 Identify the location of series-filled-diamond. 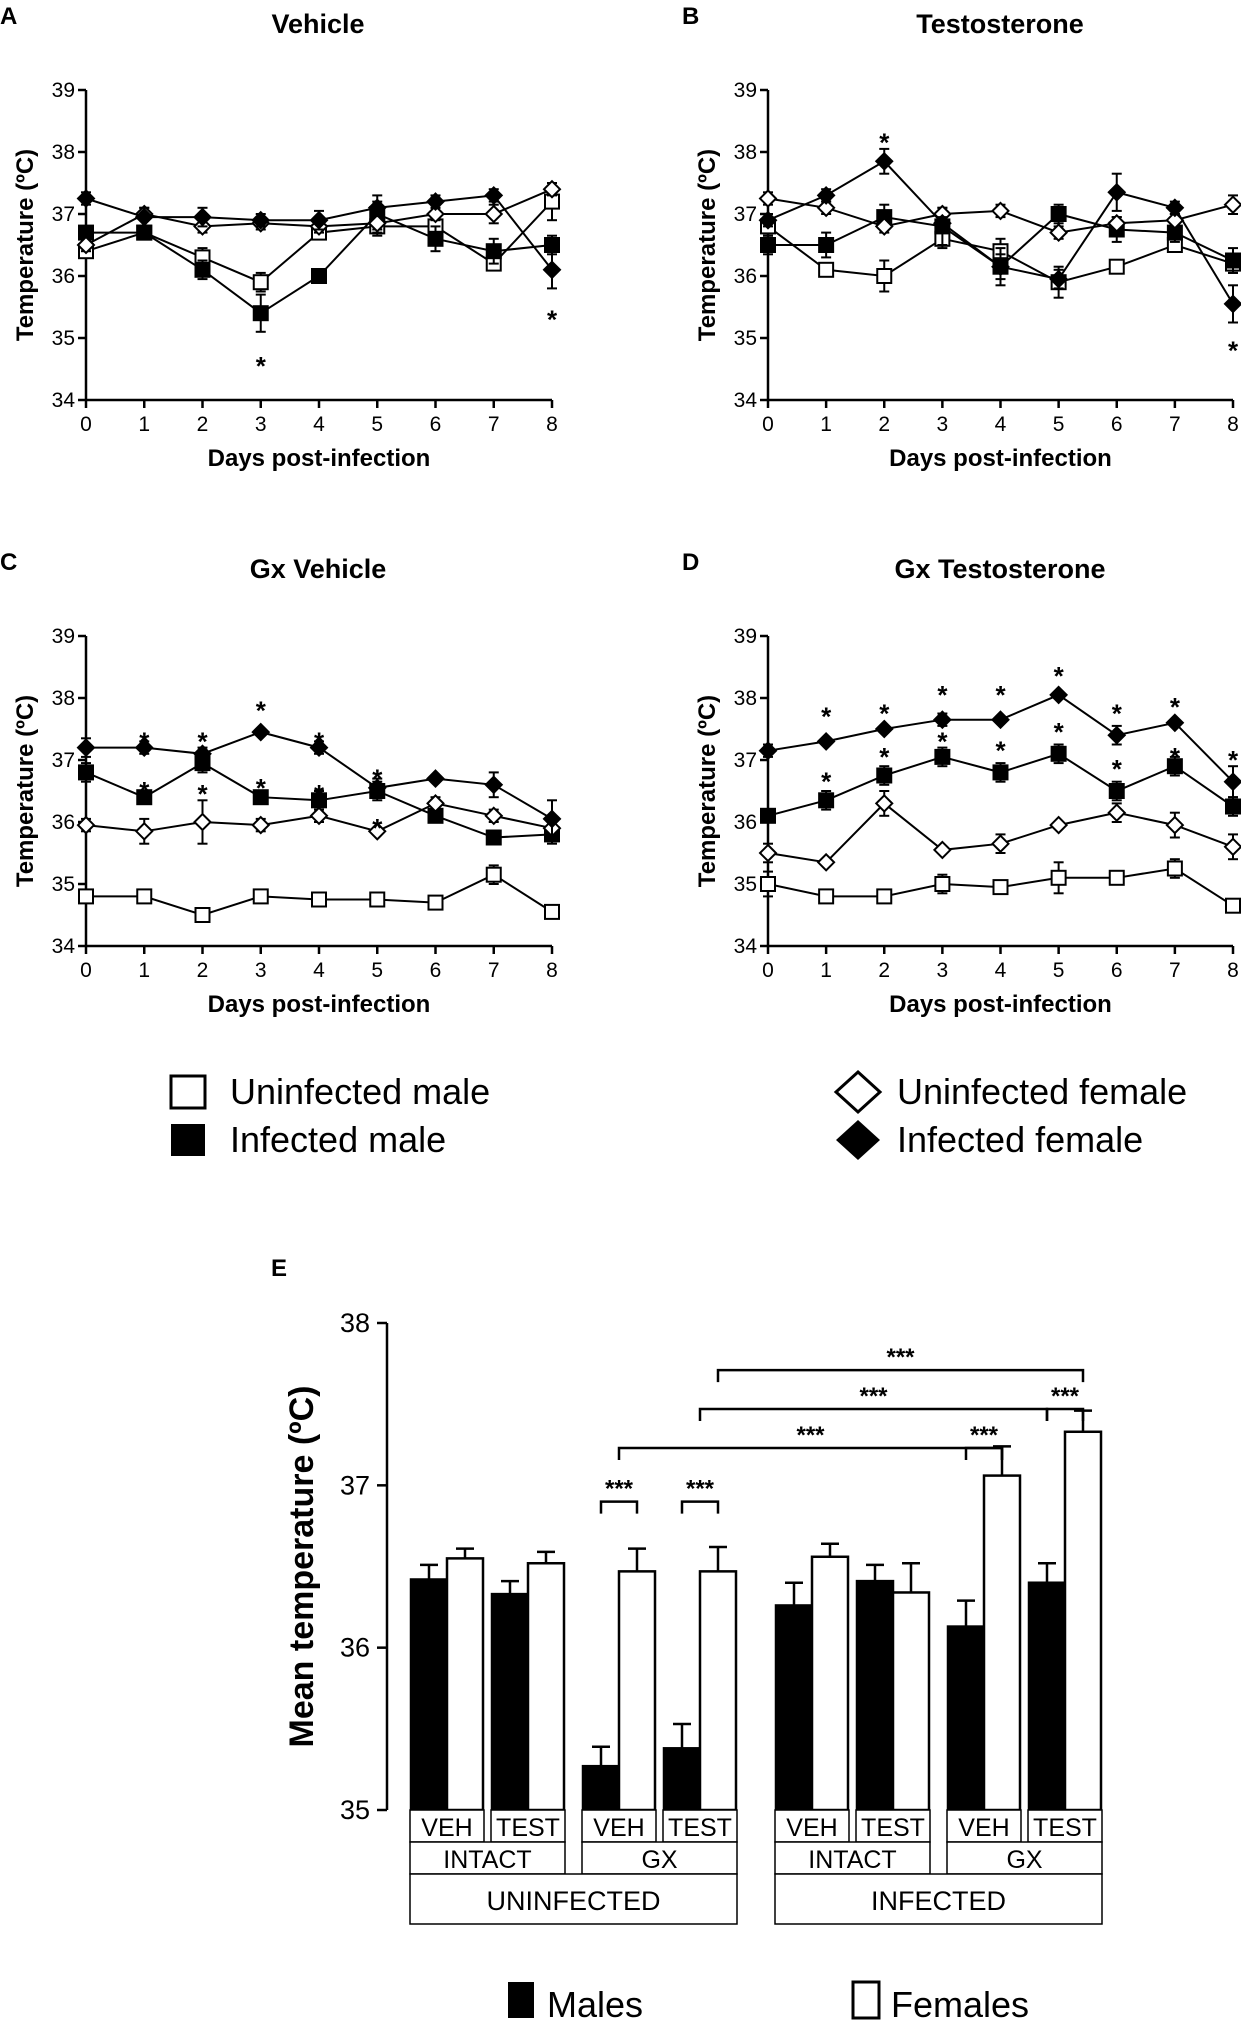
(999, 742).